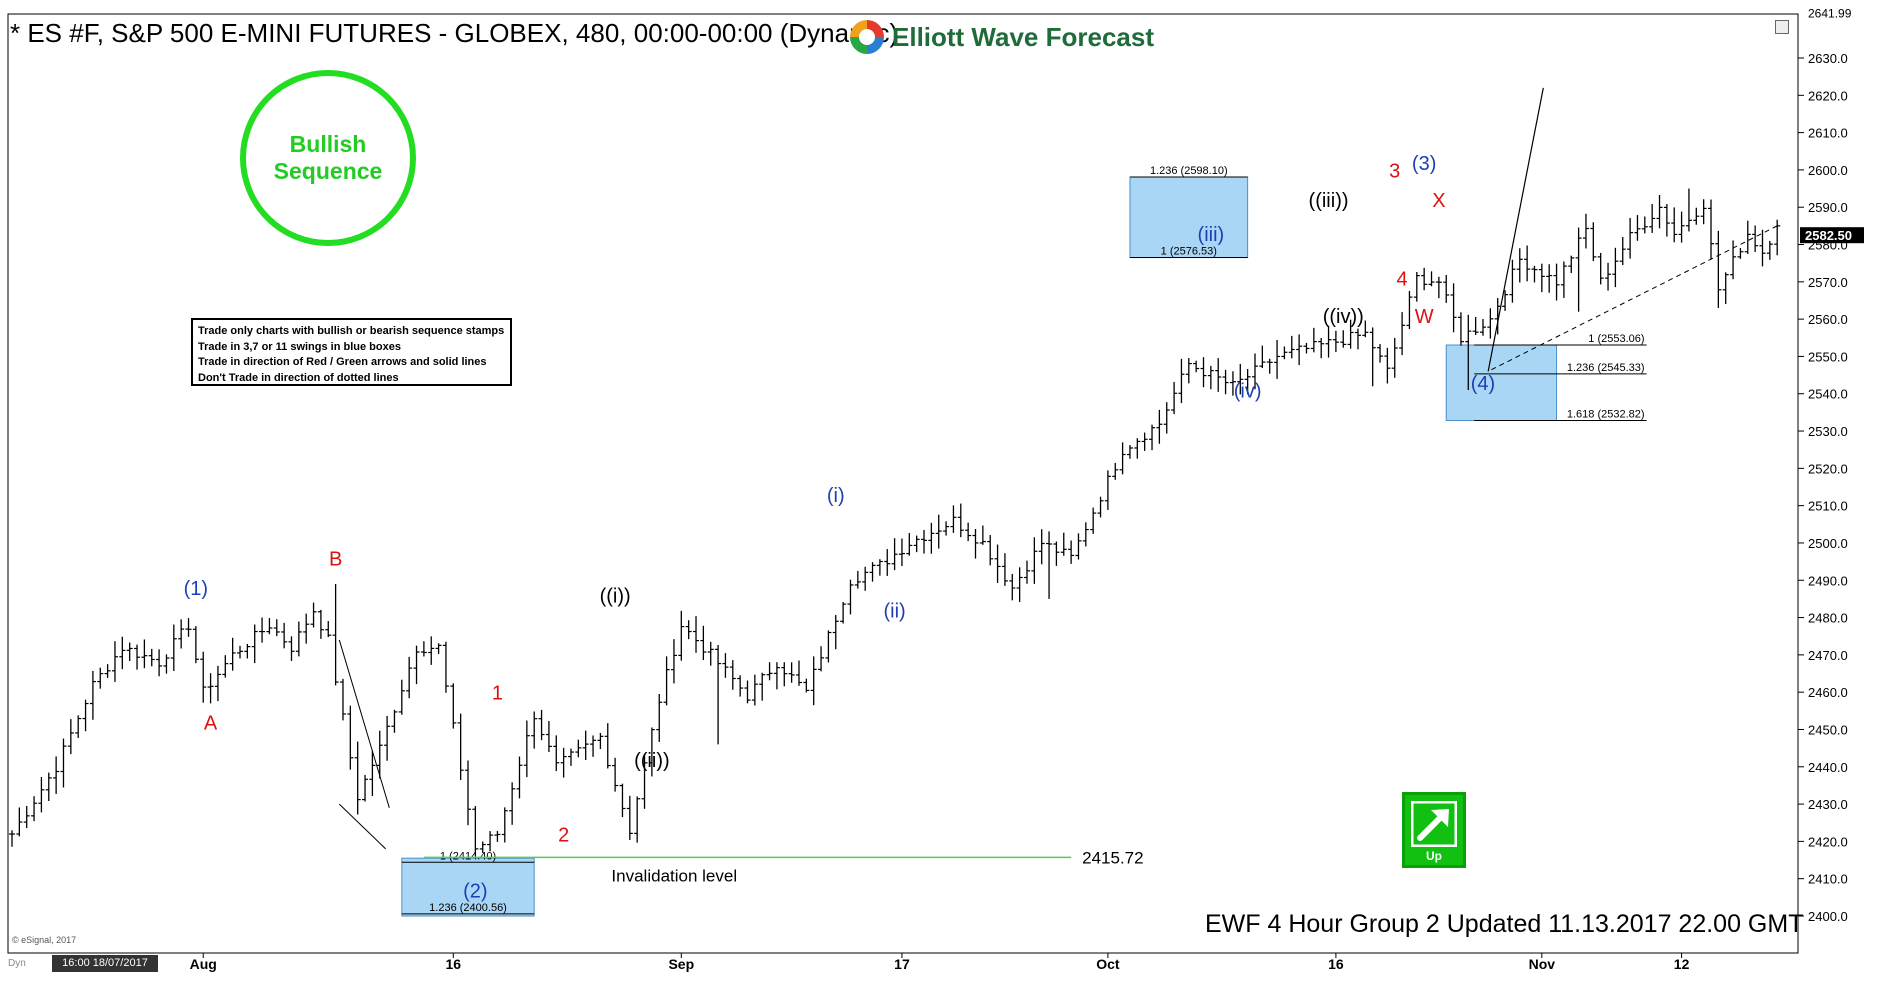 This screenshot has width=1885, height=981. Describe the element at coordinates (674, 875) in the screenshot. I see `invalidation-text: Invalidation level` at that location.